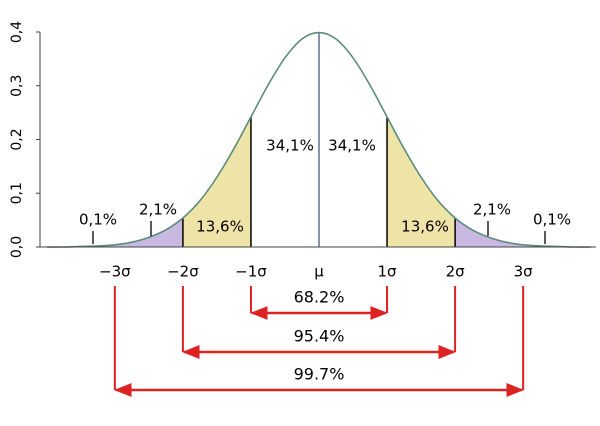 The width and height of the screenshot is (600, 426). I want to click on range-label: 95.4%, so click(319, 336).